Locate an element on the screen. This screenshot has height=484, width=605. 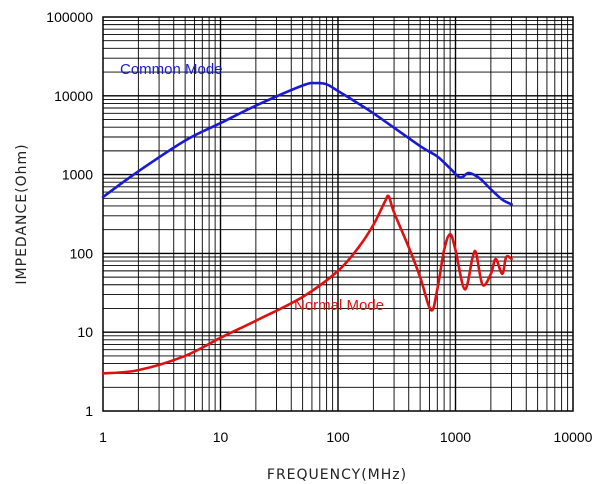
series-label-common-mode: Common Mode is located at coordinates (171, 69).